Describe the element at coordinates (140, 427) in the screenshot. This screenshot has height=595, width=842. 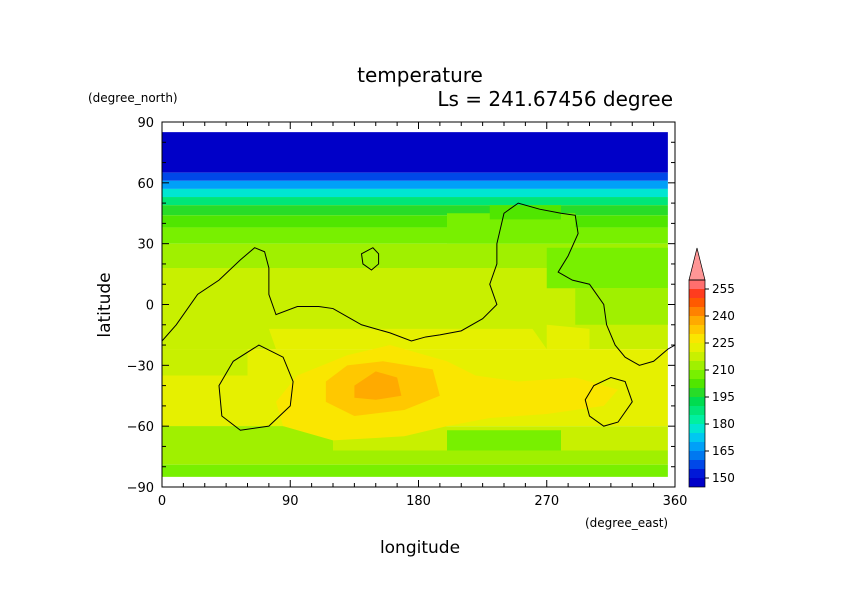
I see `y-tick-label: −60` at that location.